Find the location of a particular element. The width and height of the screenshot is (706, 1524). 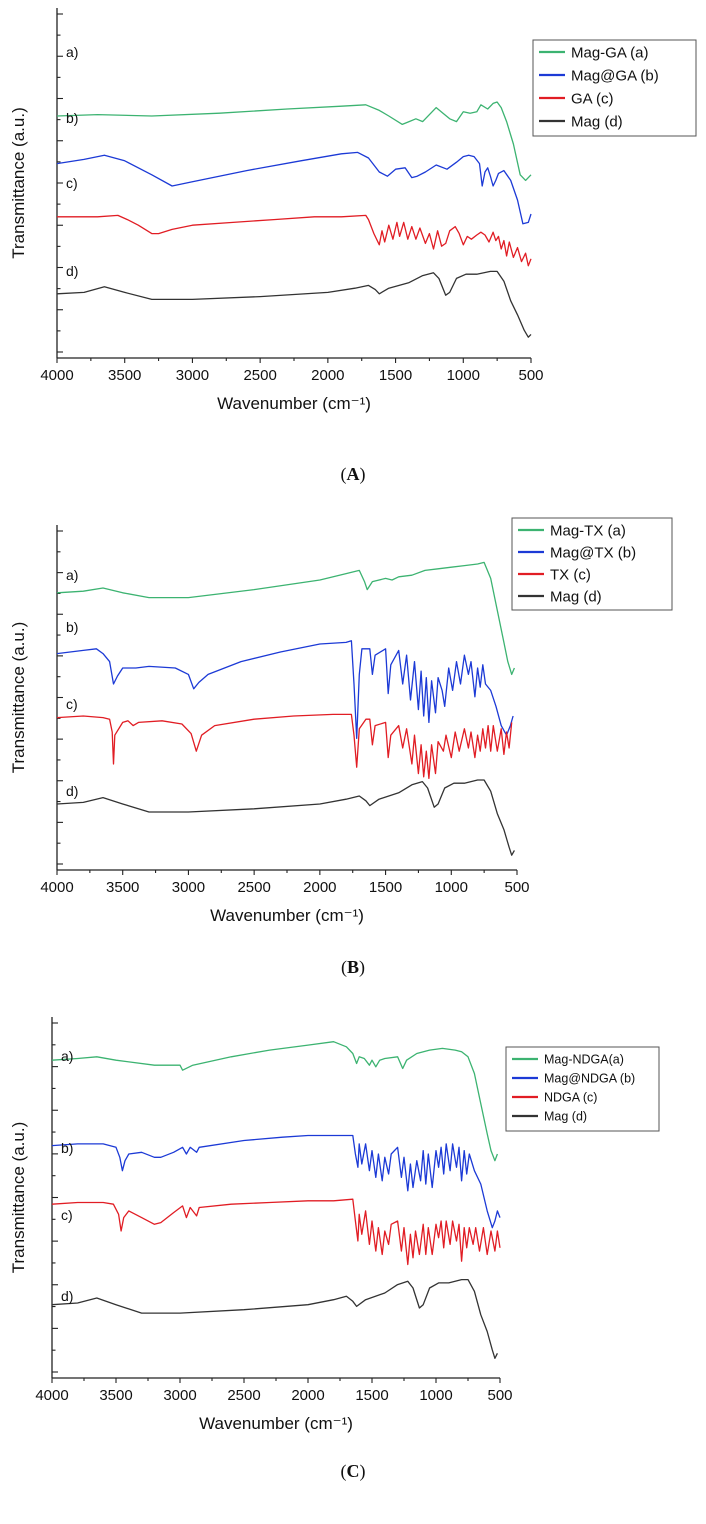

legend-entry: Mag-NDGA(a) is located at coordinates (584, 1060).